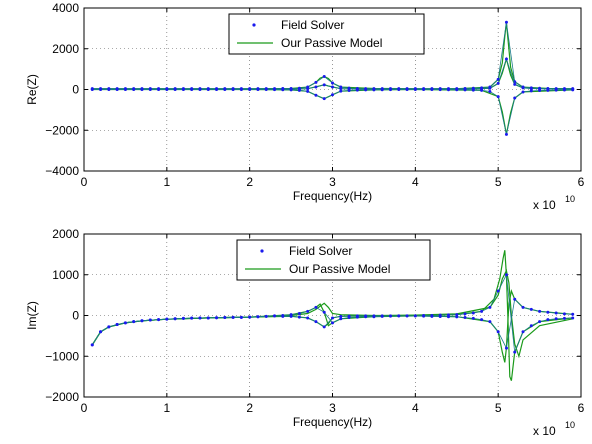 This screenshot has height=444, width=592. What do you see at coordinates (544, 205) in the screenshot?
I see `x-multiplier-label: x 10` at bounding box center [544, 205].